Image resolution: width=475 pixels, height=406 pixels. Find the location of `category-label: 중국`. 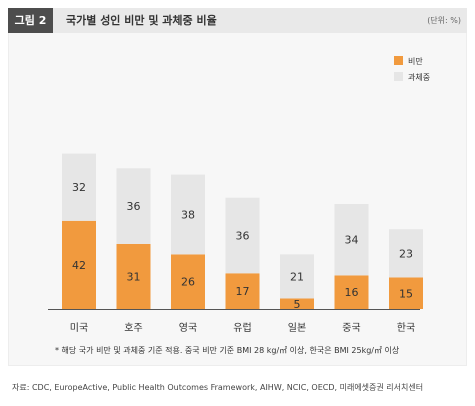

category-label: 중국 is located at coordinates (351, 328).